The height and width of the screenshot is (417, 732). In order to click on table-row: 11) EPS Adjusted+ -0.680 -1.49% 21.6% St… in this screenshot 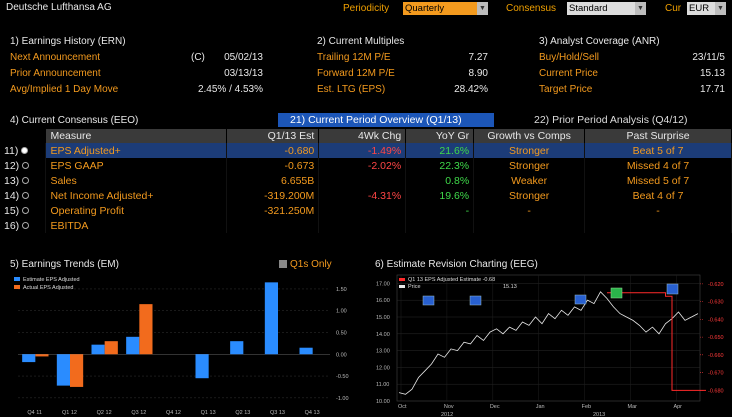, I will do `click(366, 150)`.